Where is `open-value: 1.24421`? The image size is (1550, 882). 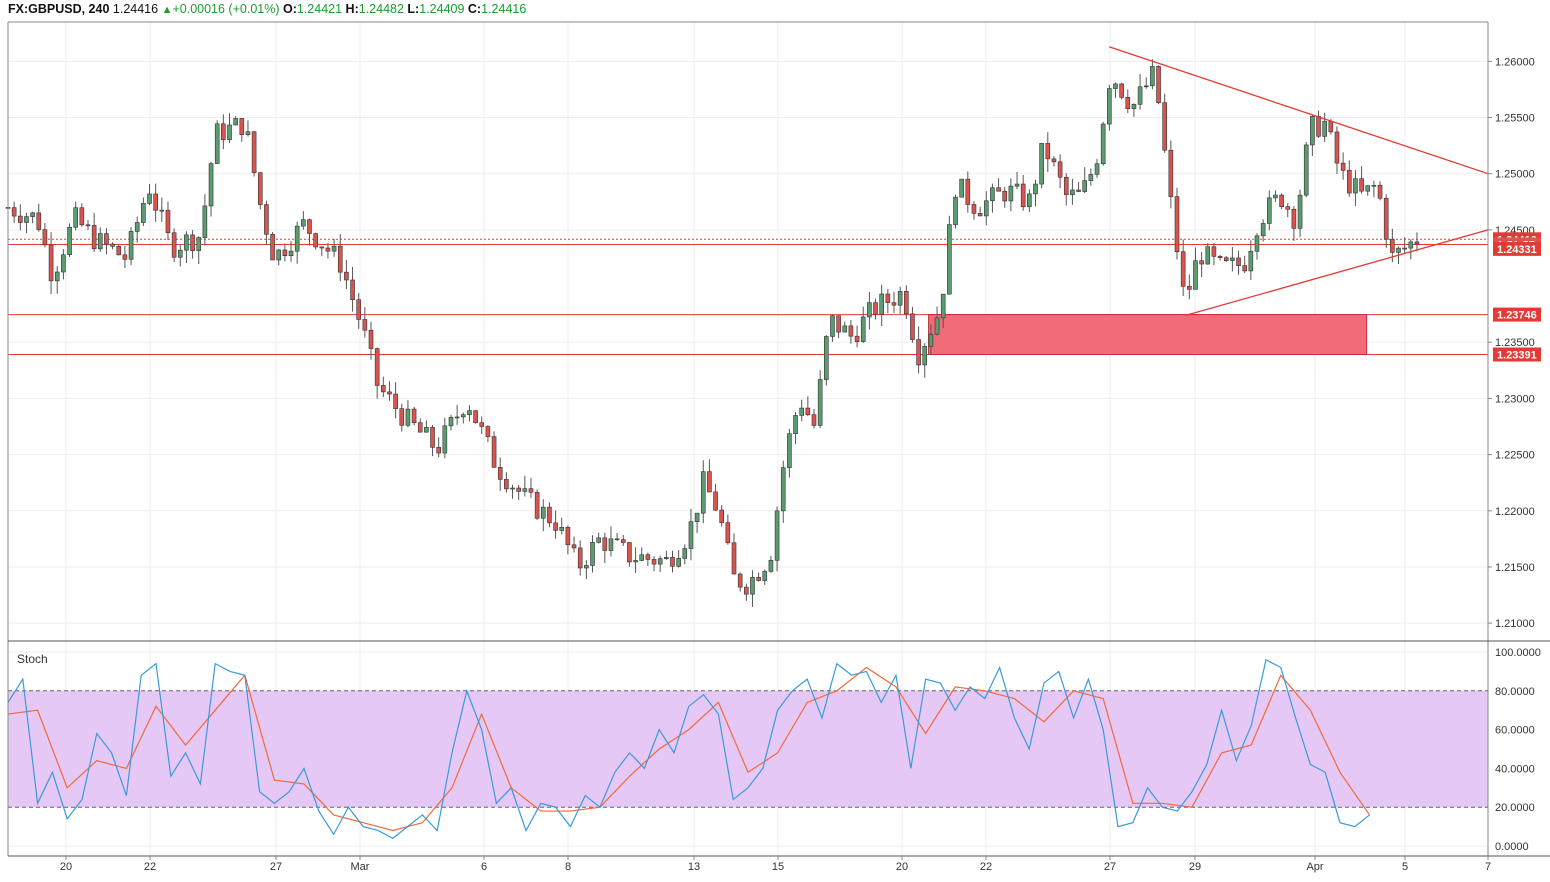
open-value: 1.24421 is located at coordinates (319, 9).